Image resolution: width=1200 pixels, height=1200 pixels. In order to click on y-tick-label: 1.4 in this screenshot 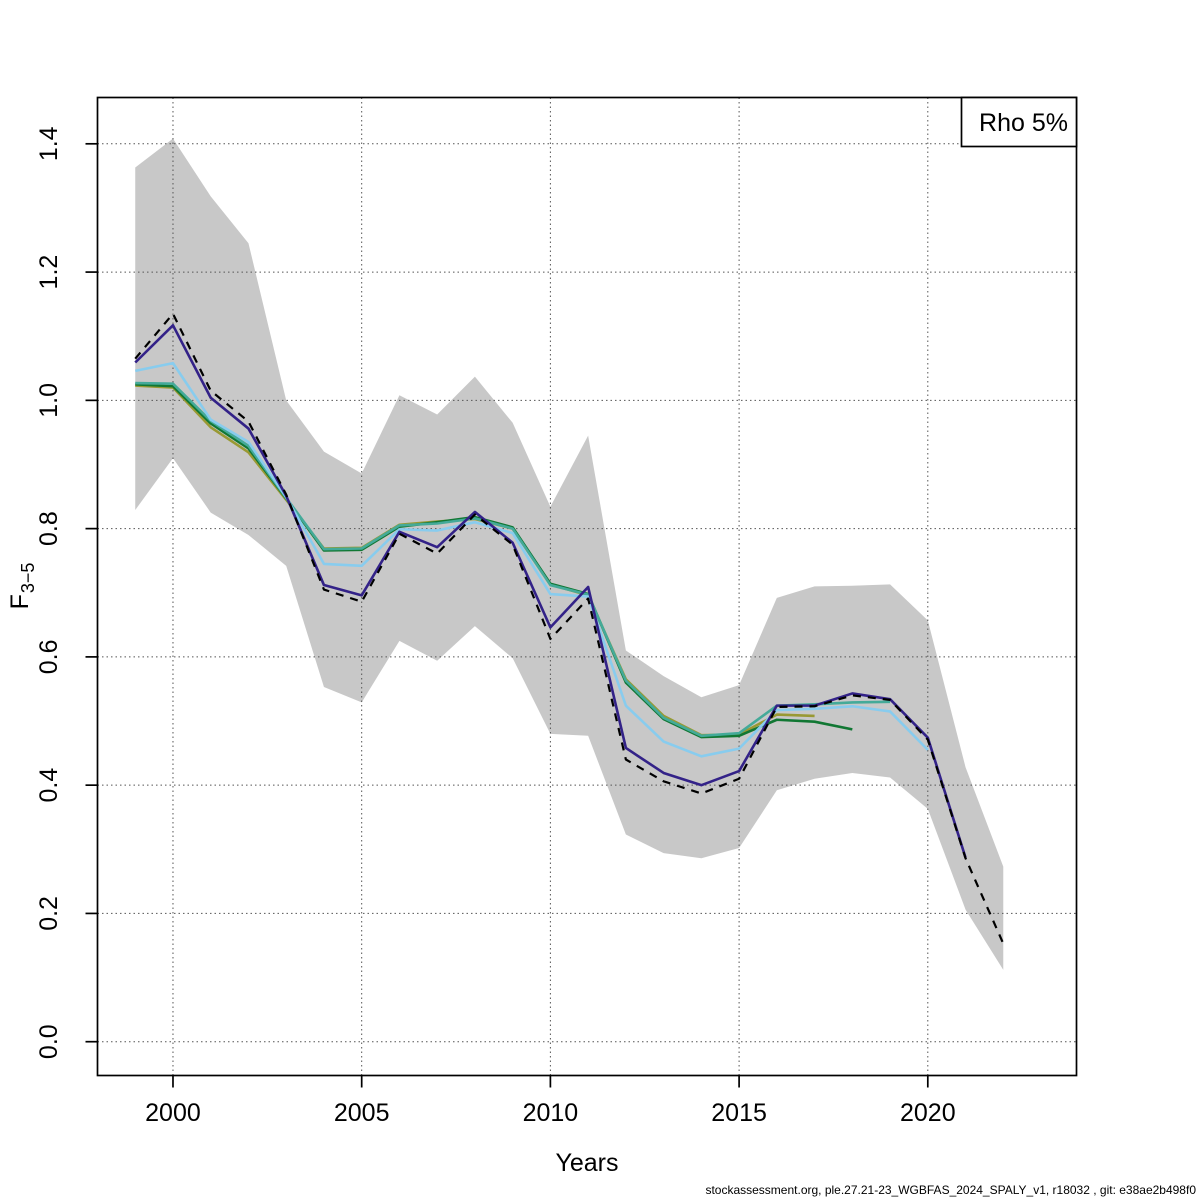, I will do `click(49, 143)`.